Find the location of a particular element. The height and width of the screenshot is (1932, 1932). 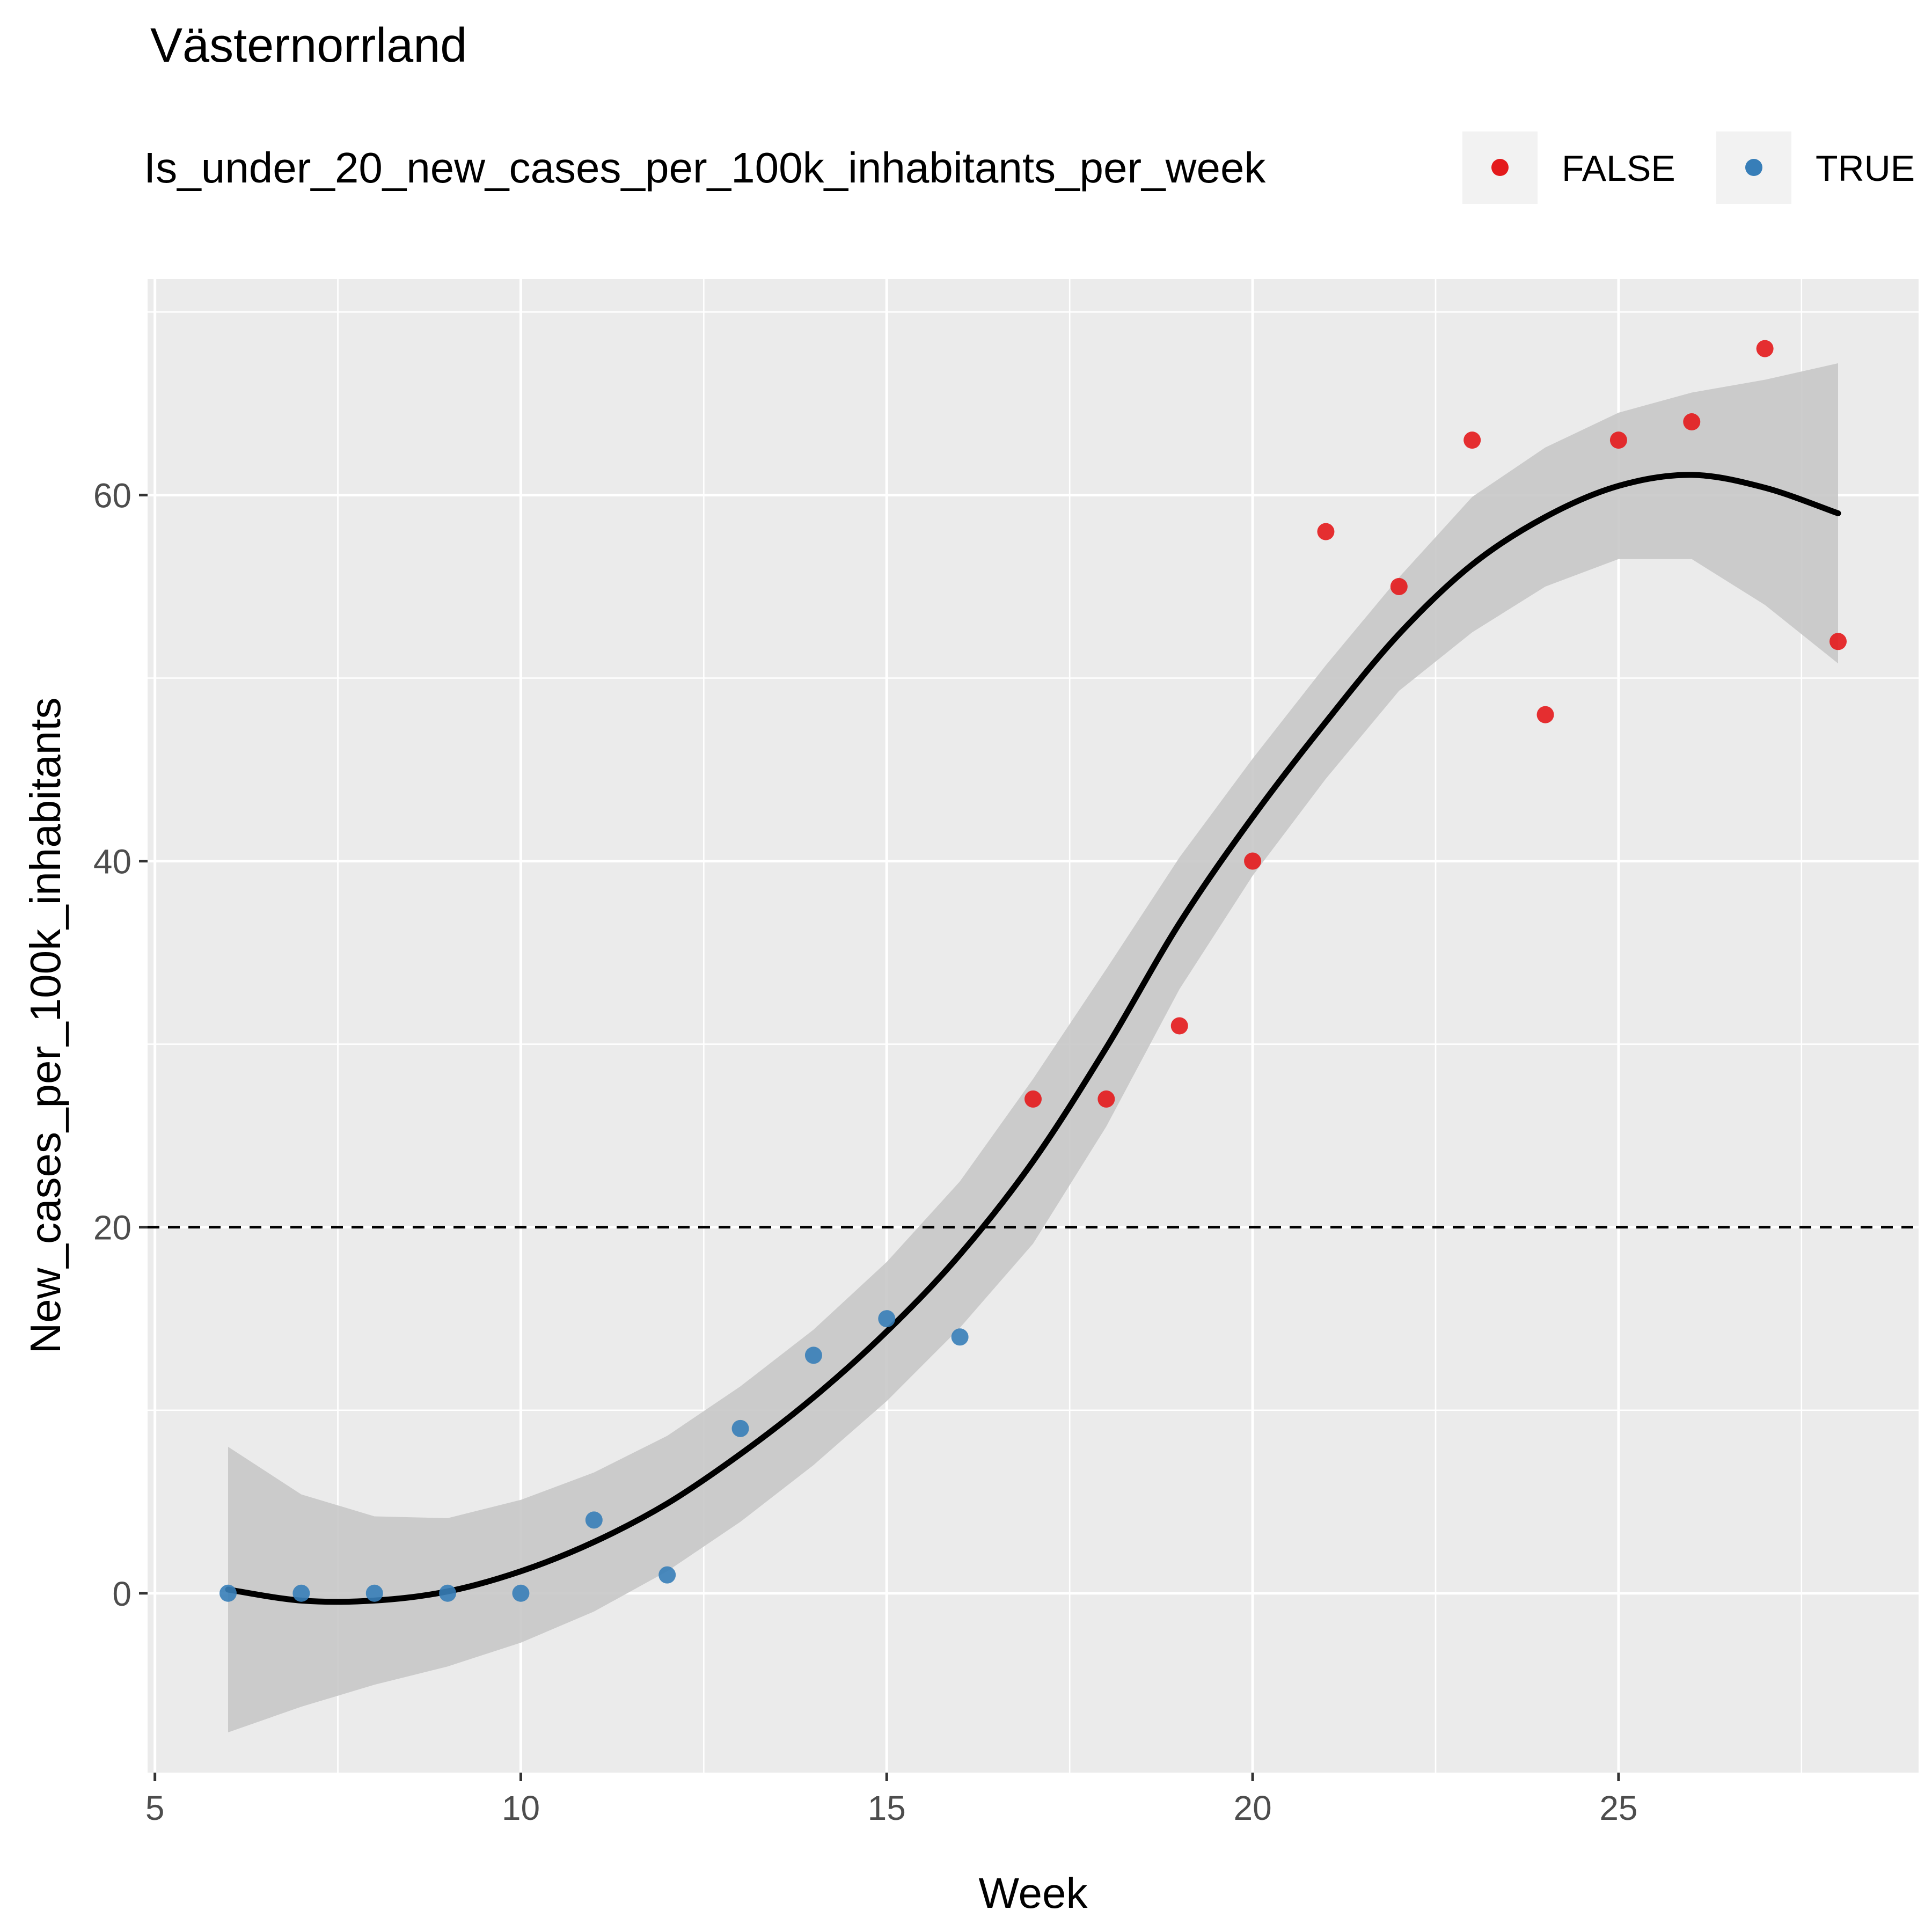

x-tick-label: 25 is located at coordinates (1618, 1808).